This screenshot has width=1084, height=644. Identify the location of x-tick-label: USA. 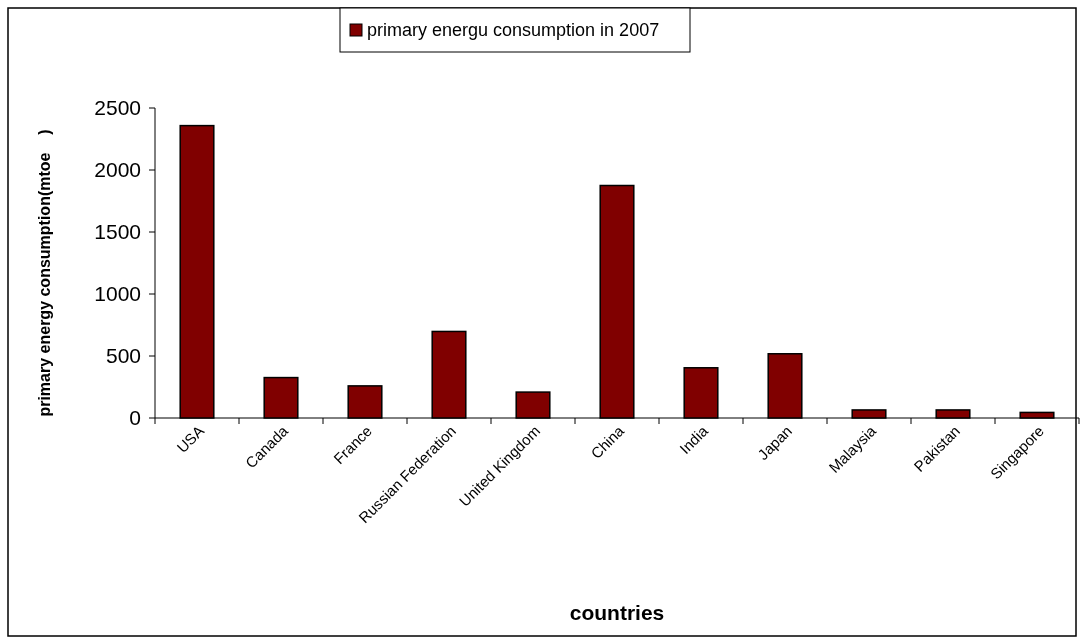
(190, 439).